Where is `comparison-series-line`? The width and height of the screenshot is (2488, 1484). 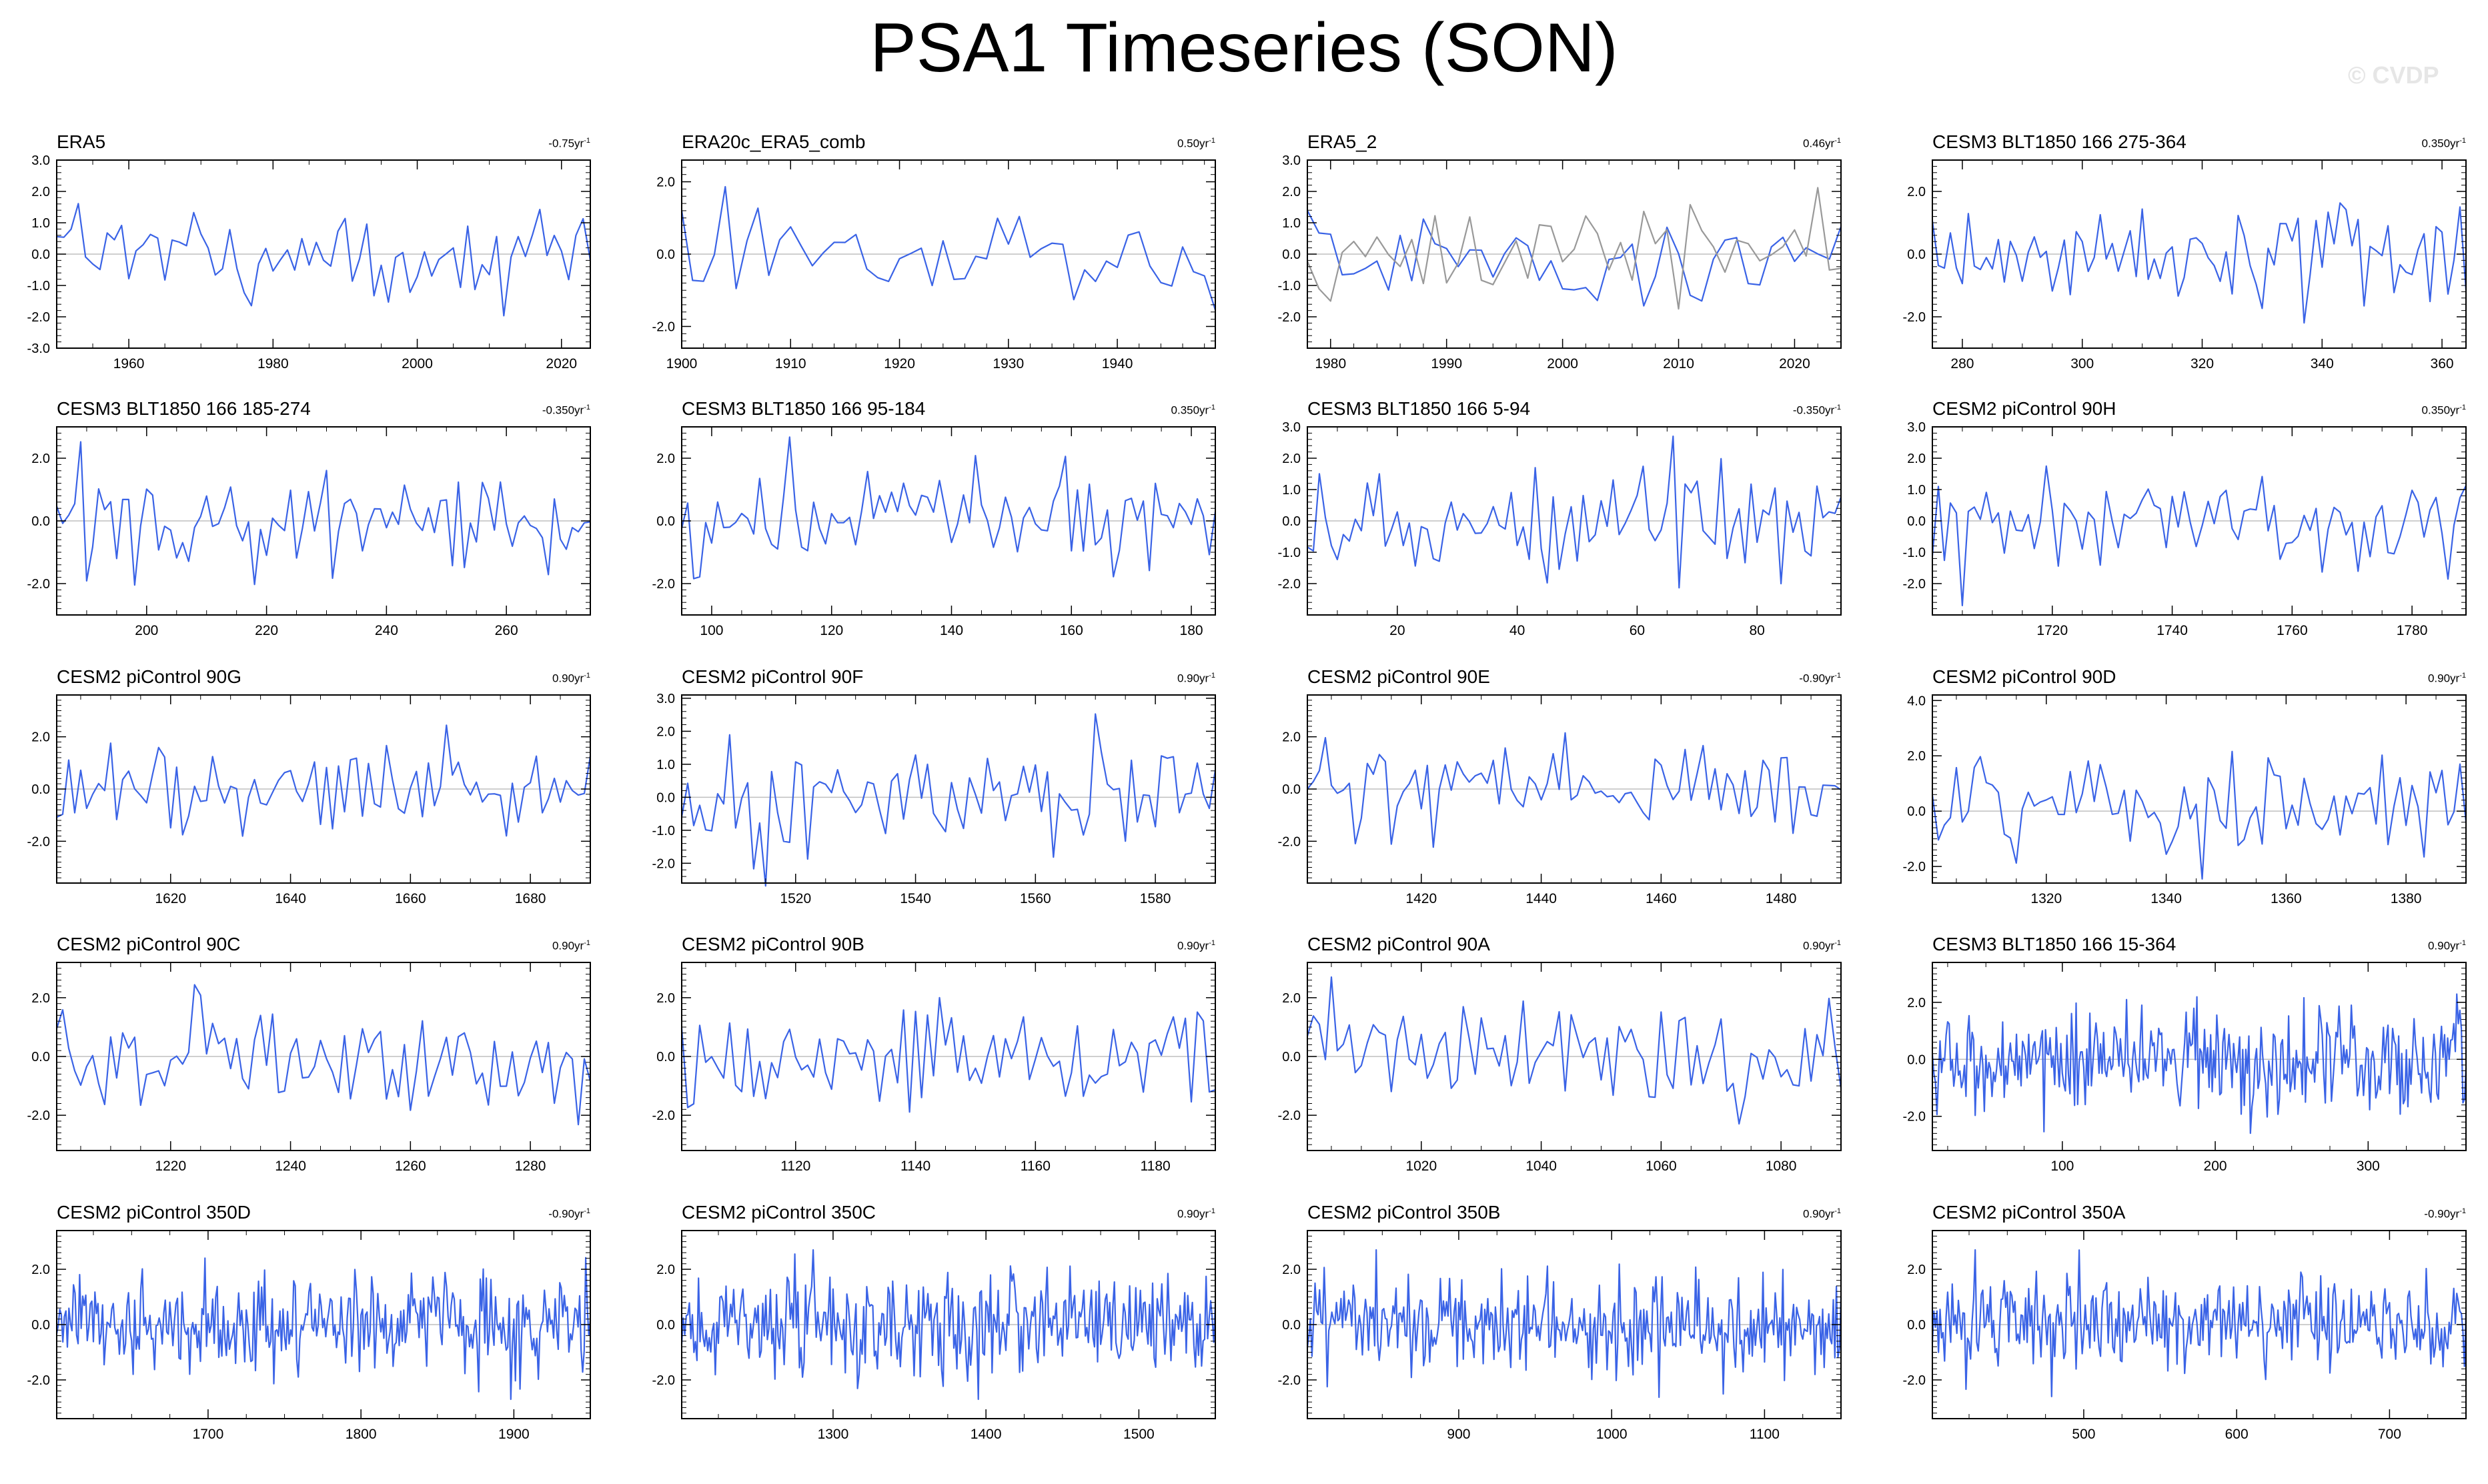 comparison-series-line is located at coordinates (1574, 249).